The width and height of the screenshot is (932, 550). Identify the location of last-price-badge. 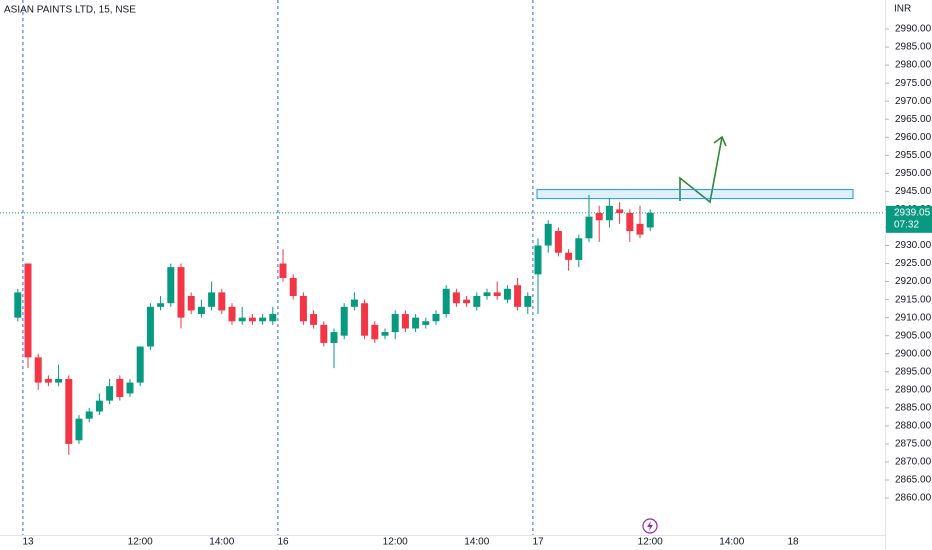
(909, 219).